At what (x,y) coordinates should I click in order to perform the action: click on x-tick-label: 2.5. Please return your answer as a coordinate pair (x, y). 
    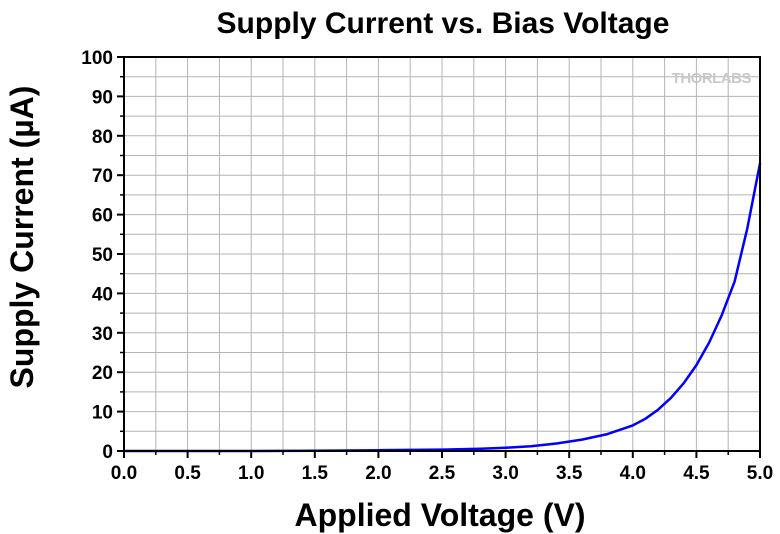
    Looking at the image, I should click on (442, 473).